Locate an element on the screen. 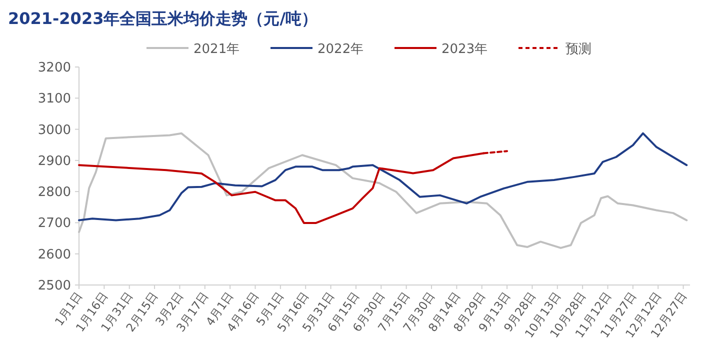  y-tick-label: 2800 is located at coordinates (54, 192).